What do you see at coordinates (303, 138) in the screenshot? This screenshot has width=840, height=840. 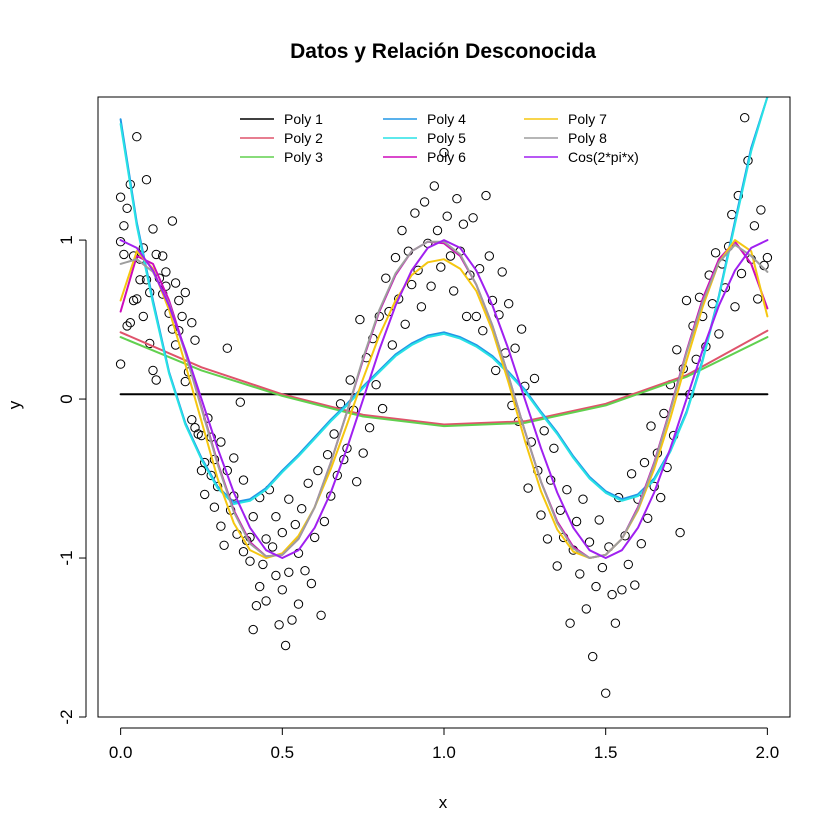 I see `legend-label: Poly 2` at bounding box center [303, 138].